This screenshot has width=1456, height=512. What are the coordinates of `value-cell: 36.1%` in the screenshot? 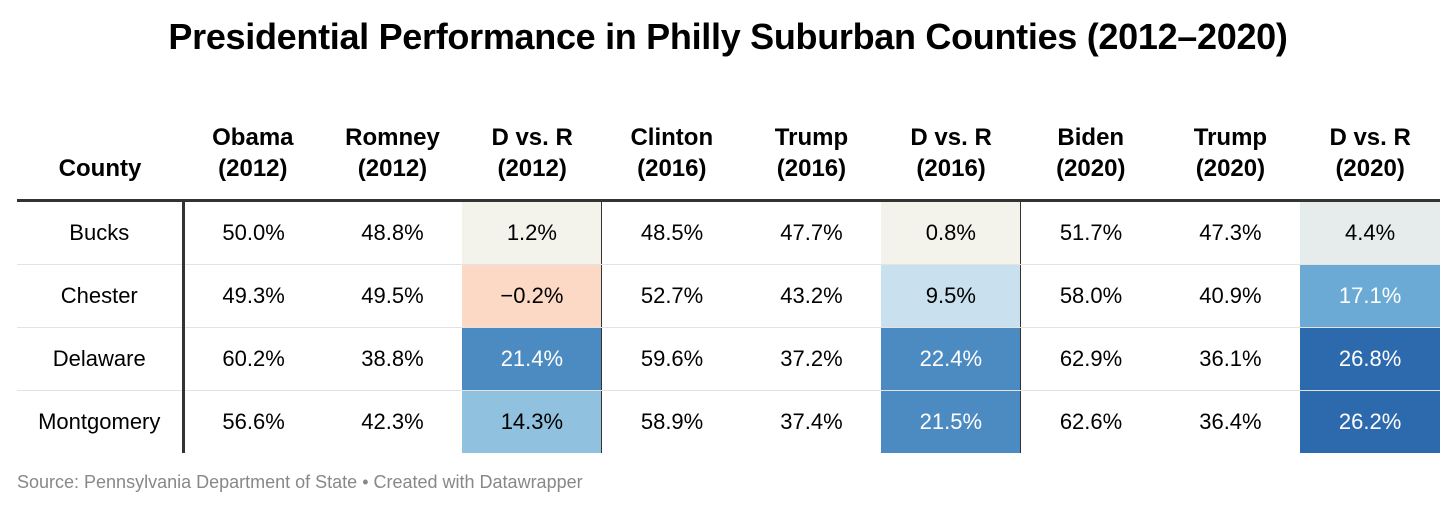 It's located at (1230, 359).